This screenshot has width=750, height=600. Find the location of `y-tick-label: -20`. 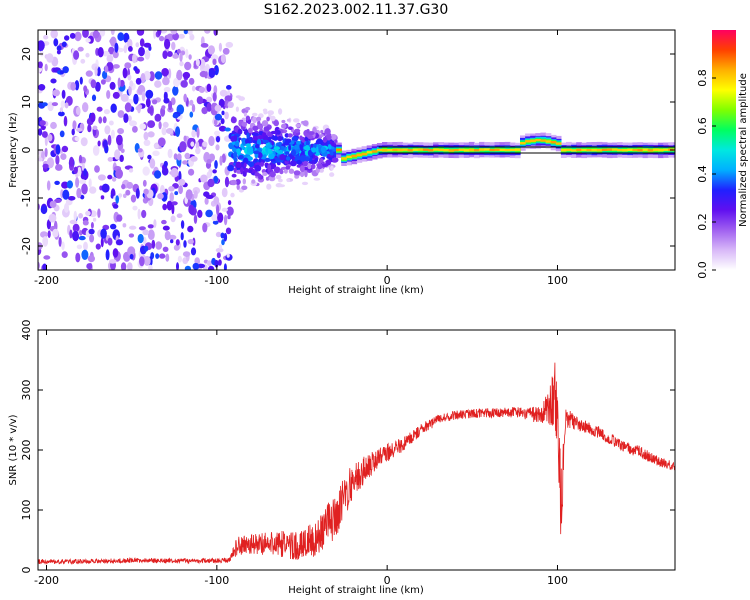

y-tick-label: -20 is located at coordinates (26, 246).